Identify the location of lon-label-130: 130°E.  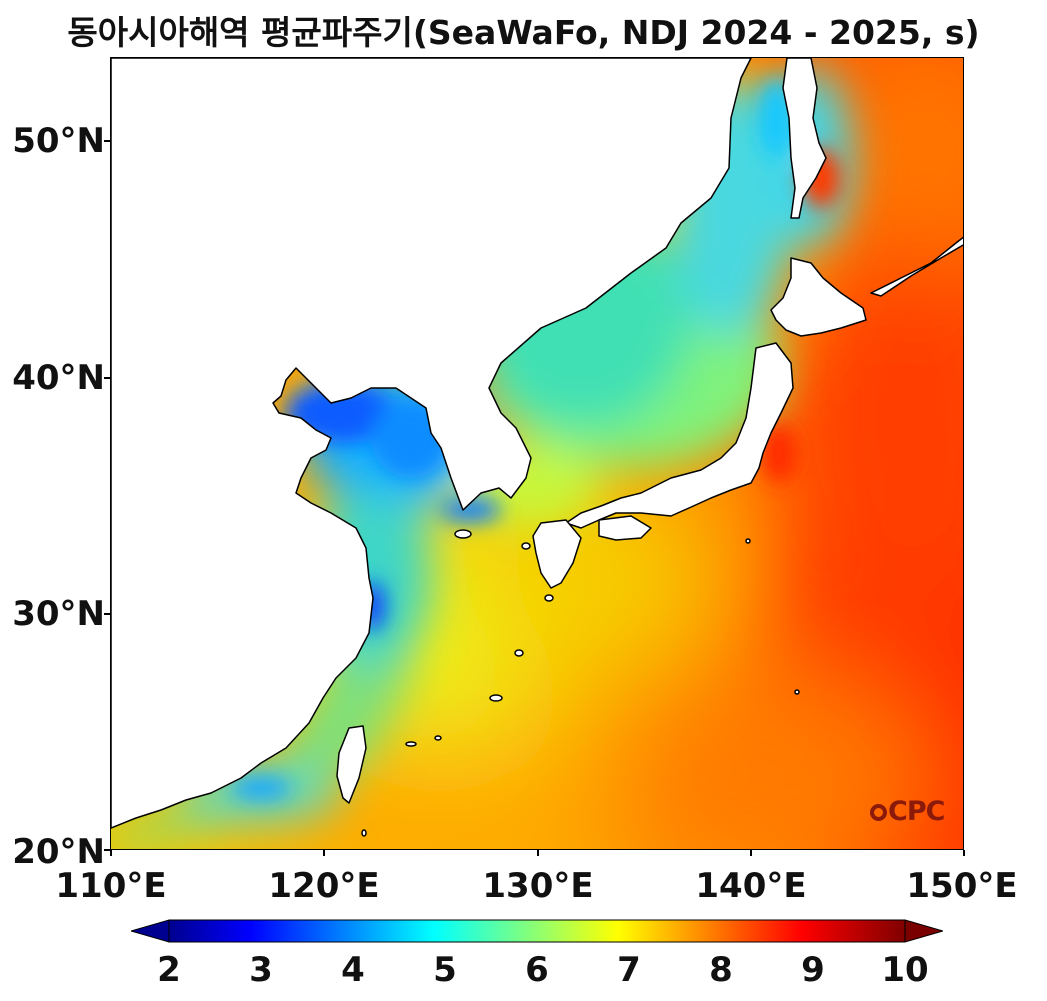
(538, 886).